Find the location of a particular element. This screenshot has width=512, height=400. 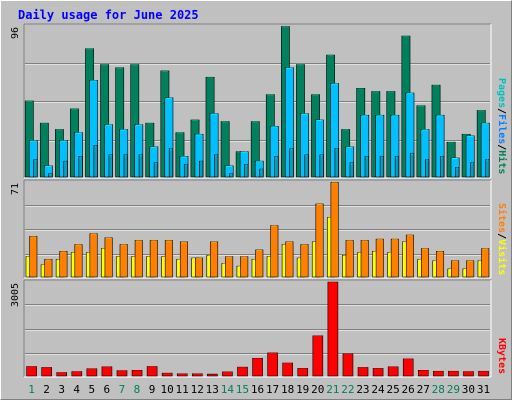

legend-label: Visits is located at coordinates (501, 257).